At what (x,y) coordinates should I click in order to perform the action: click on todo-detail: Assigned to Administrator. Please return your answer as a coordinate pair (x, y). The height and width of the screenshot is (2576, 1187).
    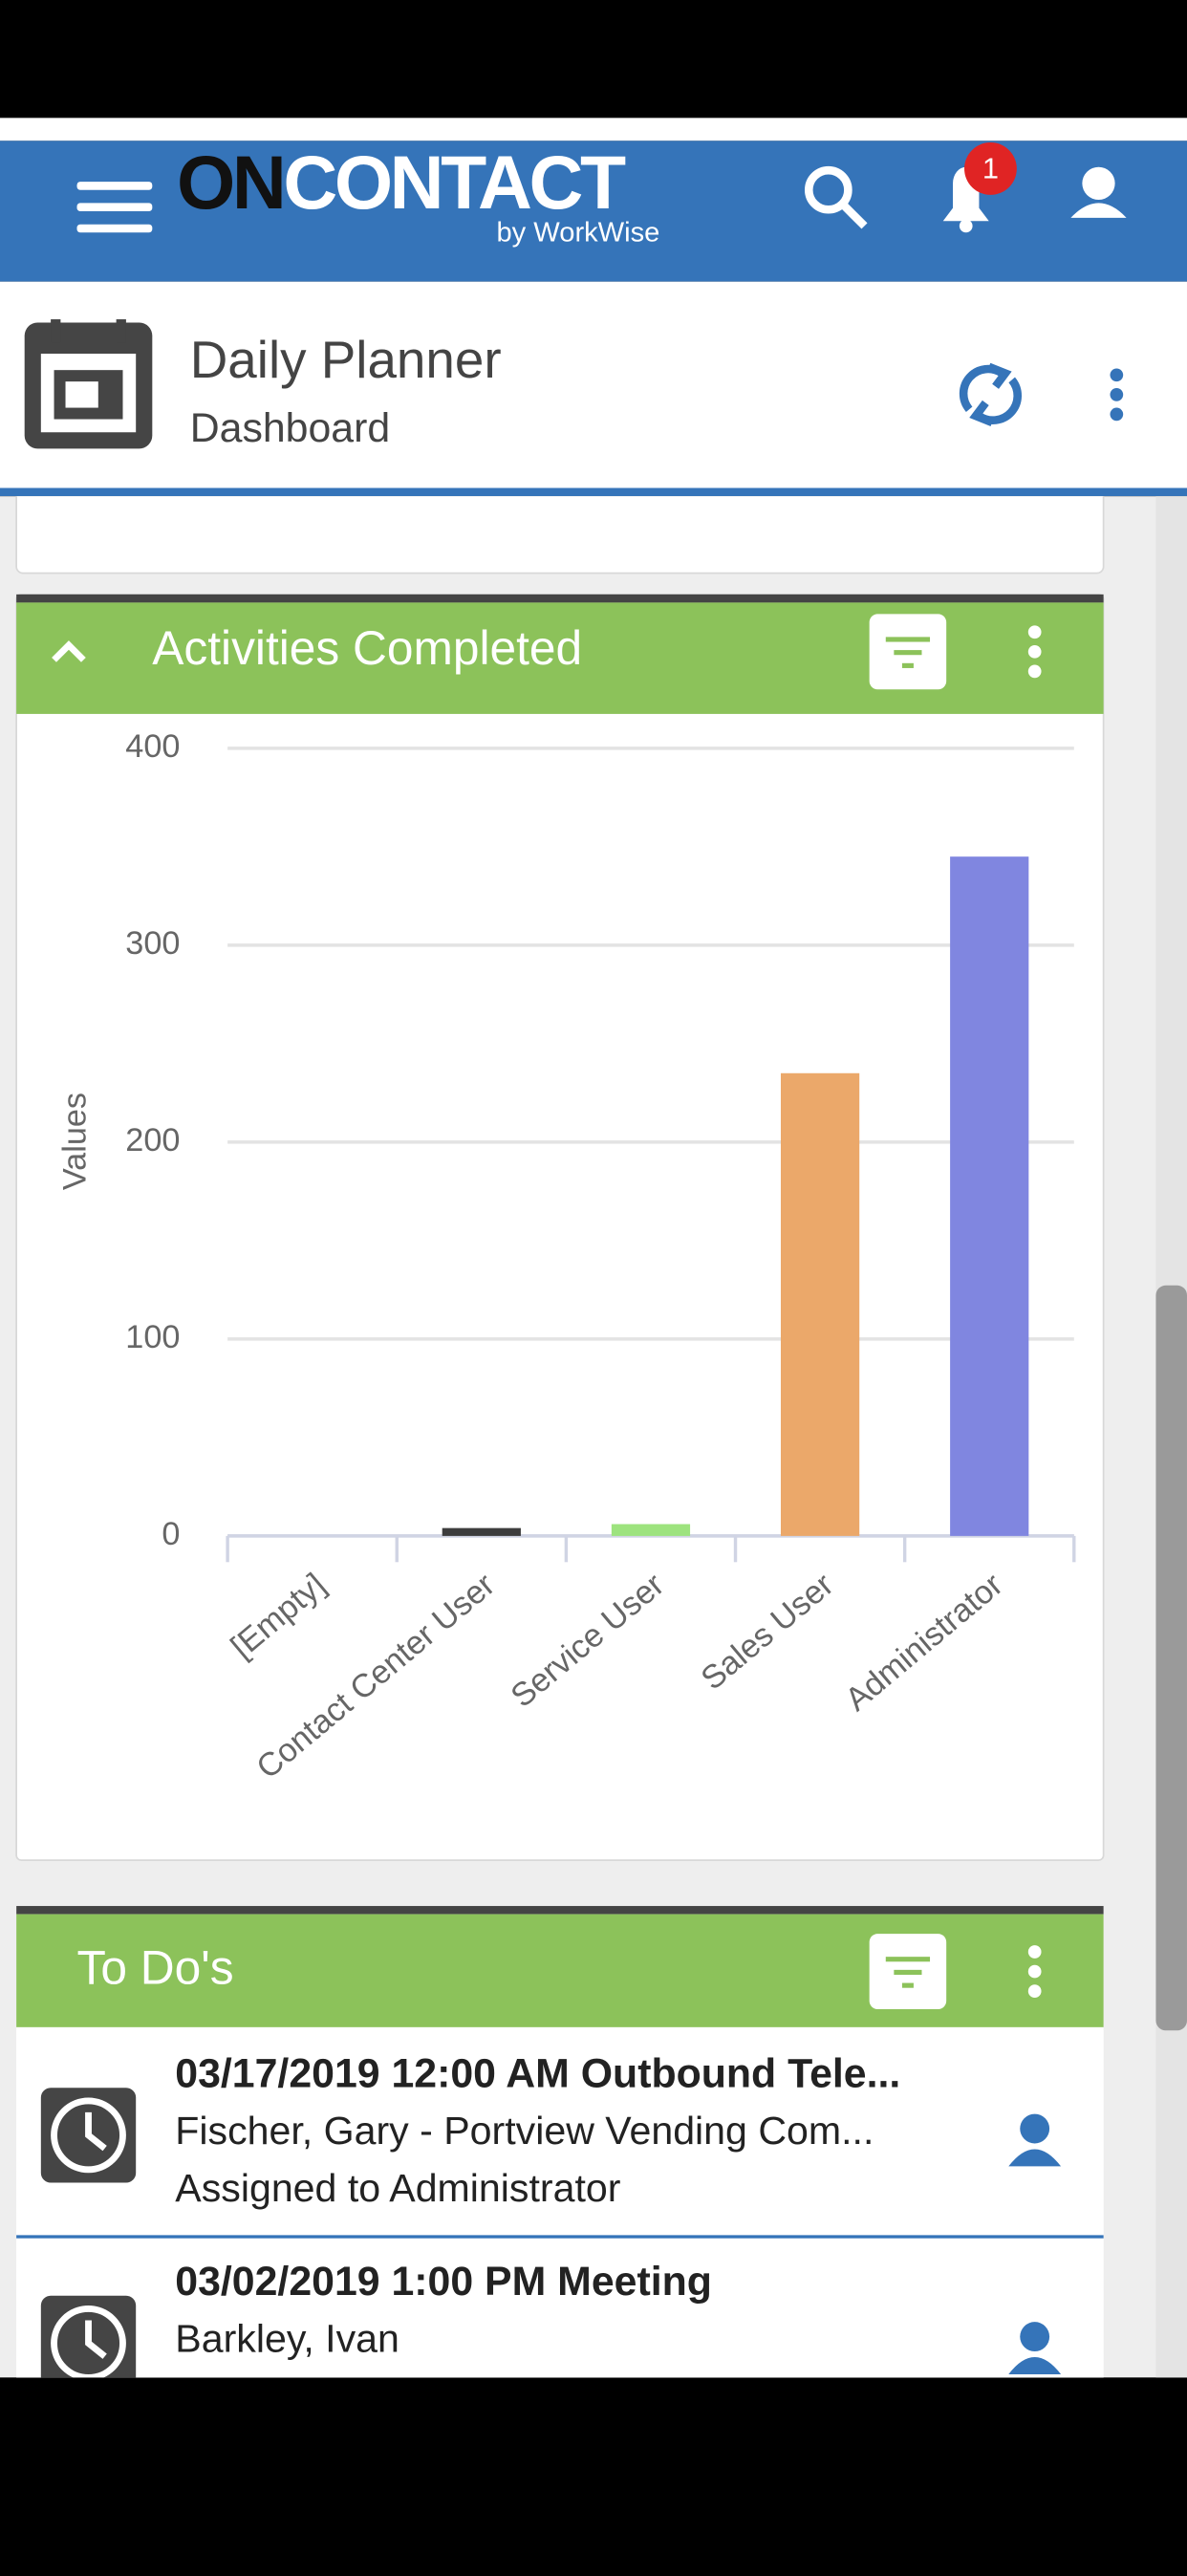
    Looking at the image, I should click on (397, 2188).